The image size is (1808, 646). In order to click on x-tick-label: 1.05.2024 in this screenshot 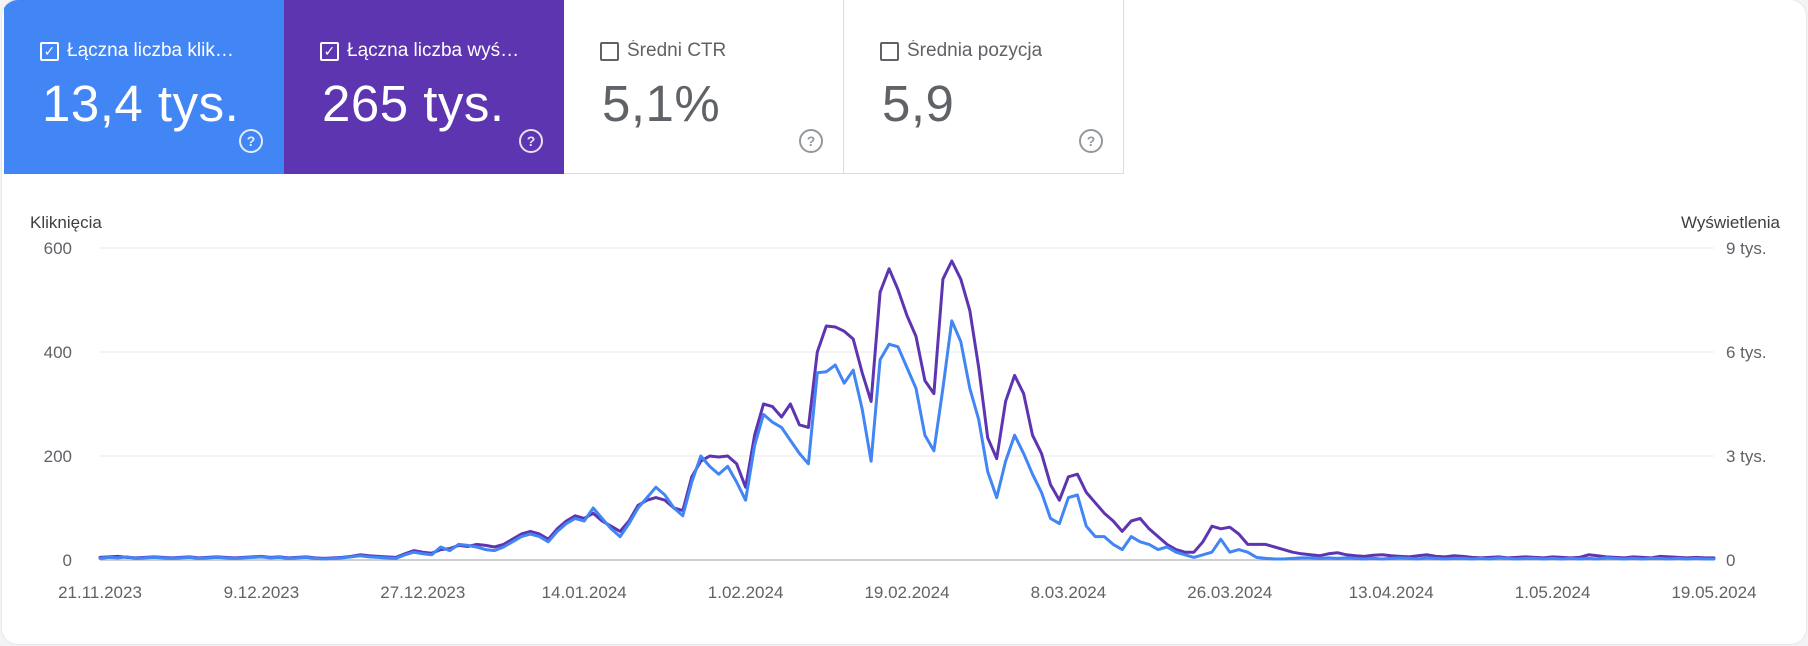, I will do `click(1553, 592)`.